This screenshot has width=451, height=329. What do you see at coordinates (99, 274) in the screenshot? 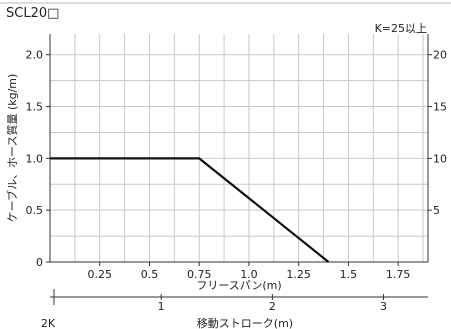
I see `x-tick-label: 0.25` at bounding box center [99, 274].